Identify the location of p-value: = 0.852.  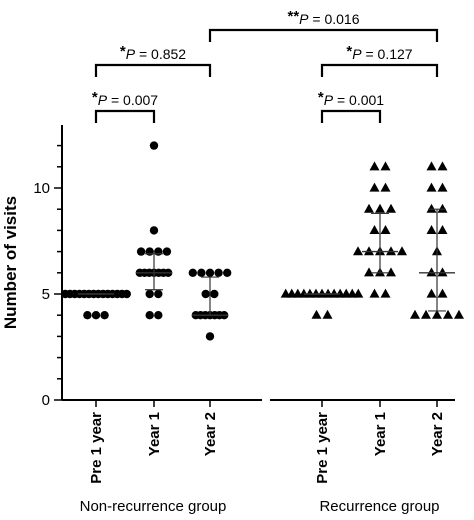
(160, 54).